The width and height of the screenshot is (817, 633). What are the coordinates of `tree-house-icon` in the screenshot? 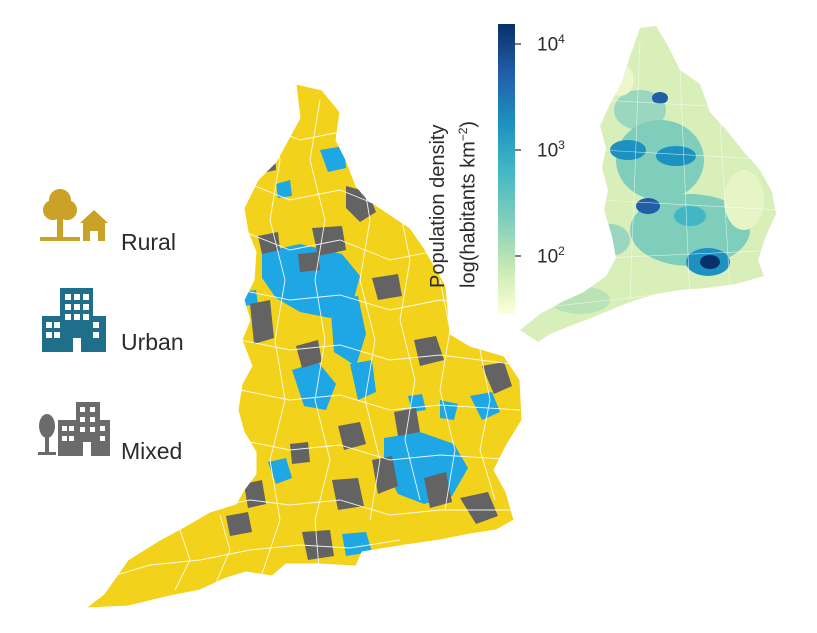 It's located at (74, 215).